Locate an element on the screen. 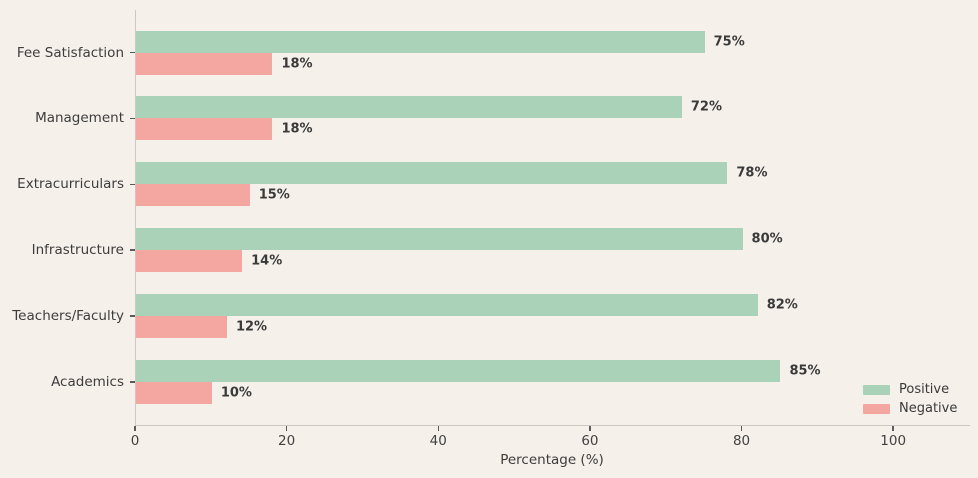  legend-item-positive: Positive is located at coordinates (910, 389).